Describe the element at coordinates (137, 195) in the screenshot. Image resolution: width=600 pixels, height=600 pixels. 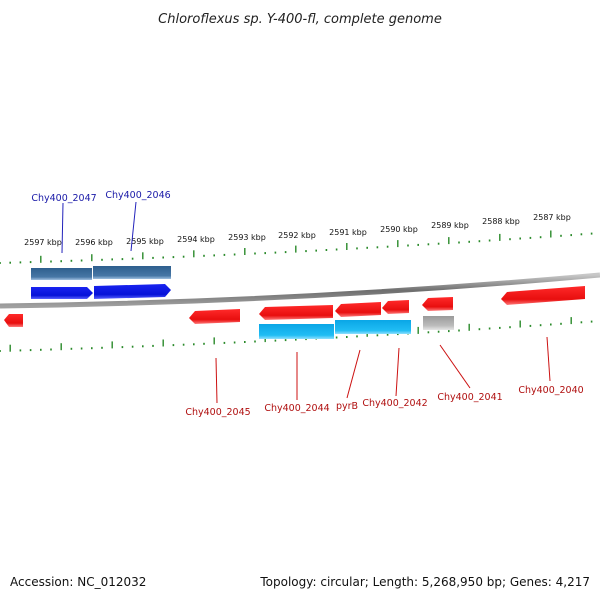
I see `gene-label: Chy400_2046` at that location.